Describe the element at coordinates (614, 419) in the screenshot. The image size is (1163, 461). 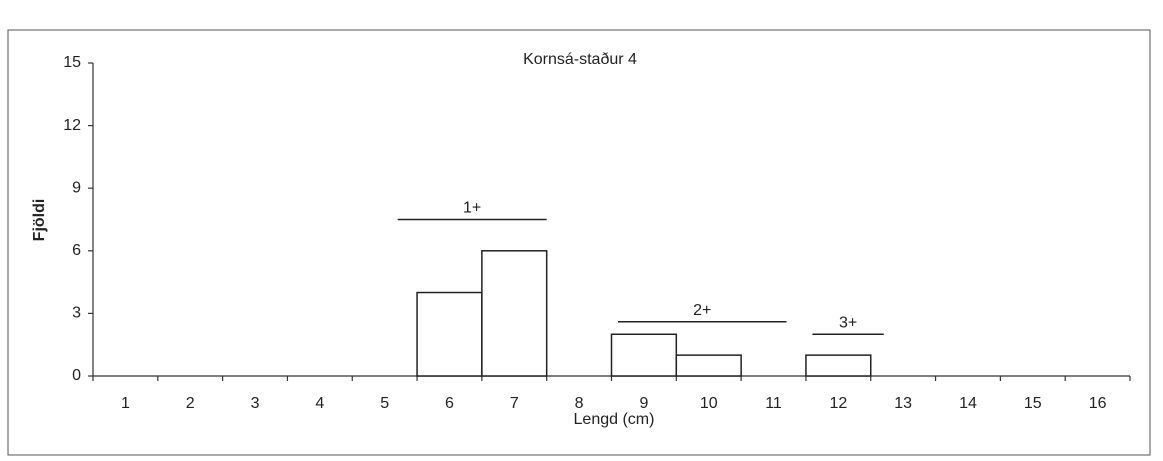
I see `x-axis-label: Lengd (cm)` at that location.